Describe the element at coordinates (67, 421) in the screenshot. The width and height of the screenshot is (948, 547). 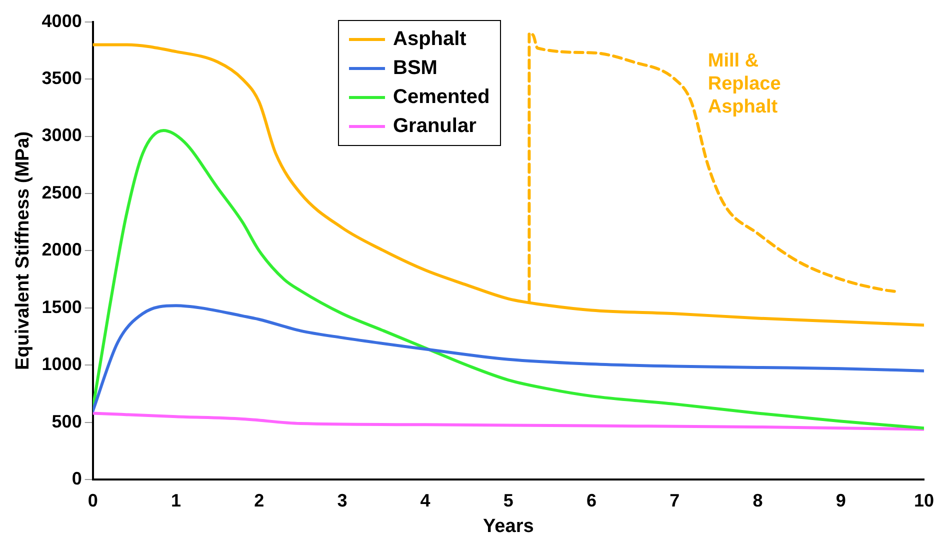
I see `y-tick-label: 500` at that location.